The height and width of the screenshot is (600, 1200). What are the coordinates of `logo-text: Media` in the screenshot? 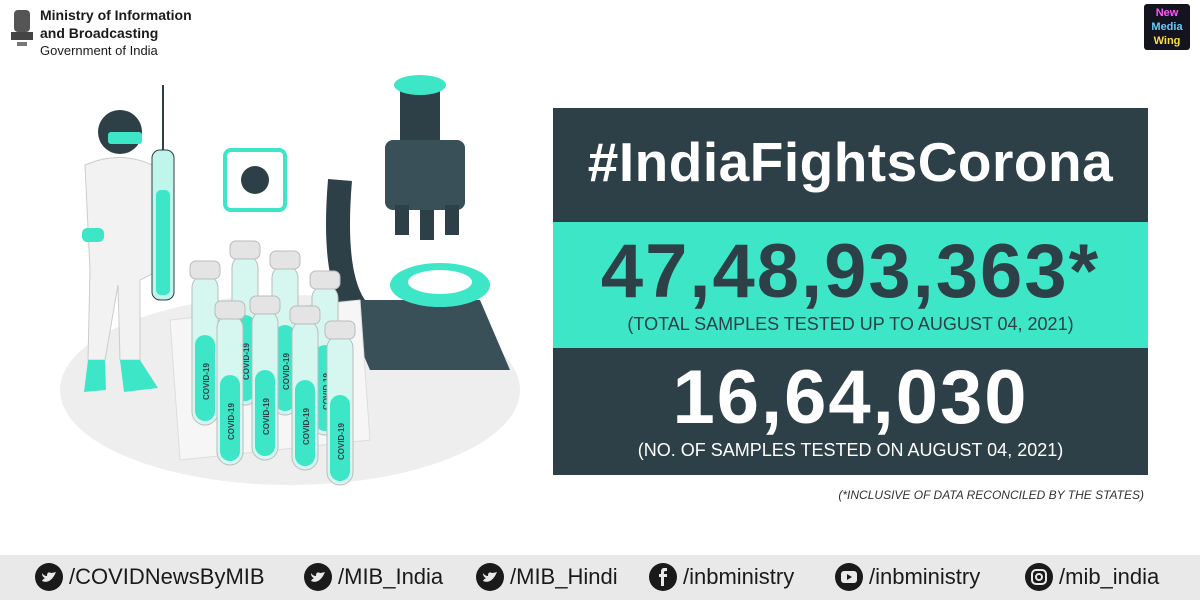 It's located at (1167, 27).